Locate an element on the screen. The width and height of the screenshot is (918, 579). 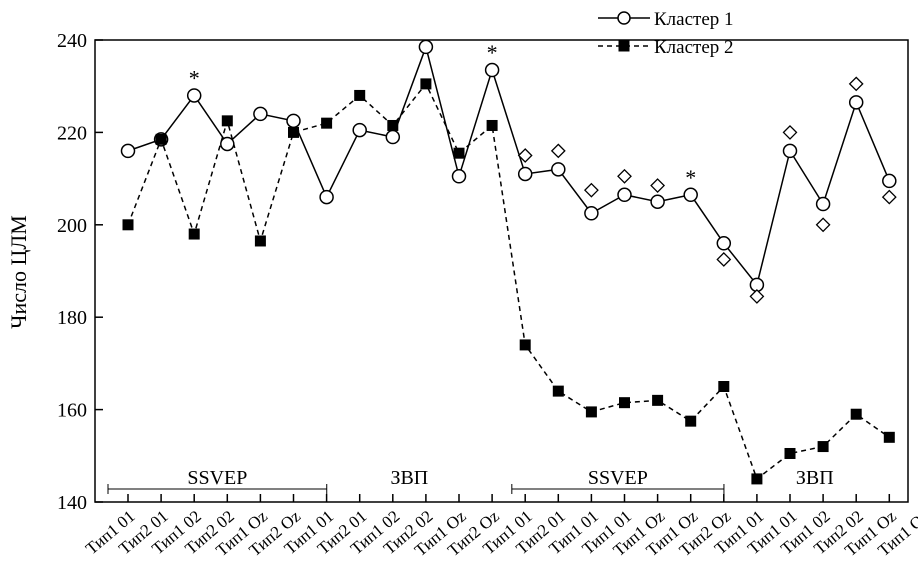
legend-marker-circle is located at coordinates (624, 18).